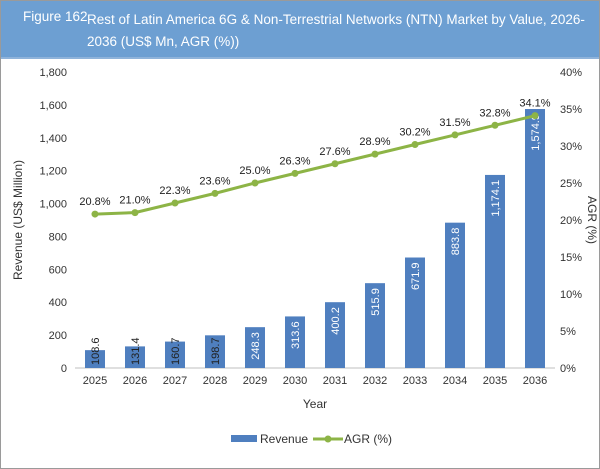 The width and height of the screenshot is (600, 469). I want to click on y-tick-label: 0, so click(64, 369).